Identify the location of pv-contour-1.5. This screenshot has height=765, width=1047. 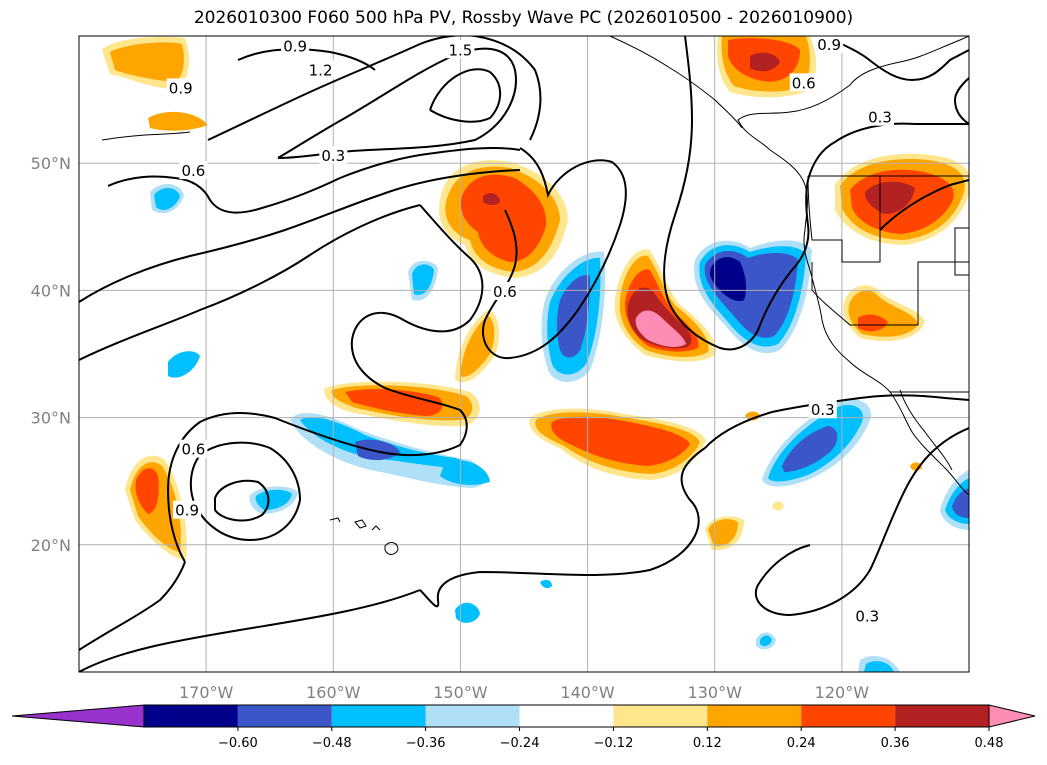
(465, 95).